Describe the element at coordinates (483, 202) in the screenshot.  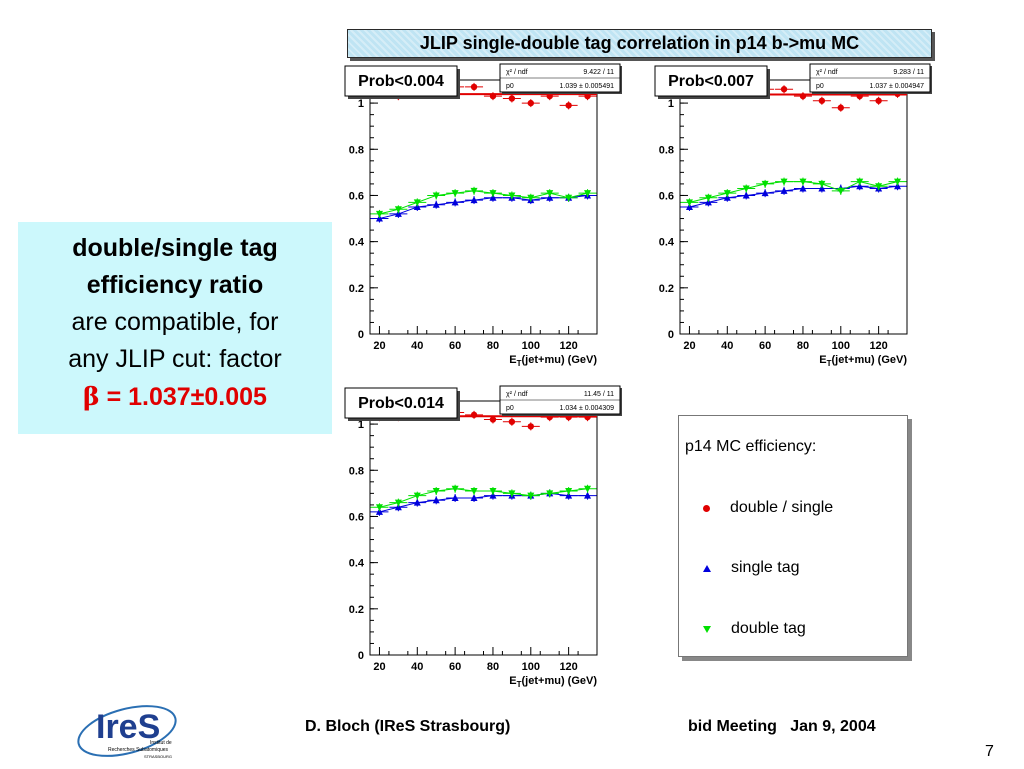
I see `series-curve` at that location.